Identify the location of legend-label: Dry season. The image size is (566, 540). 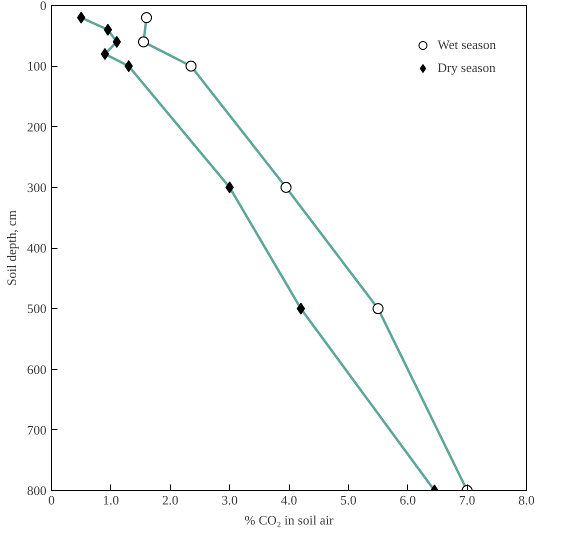
(466, 68).